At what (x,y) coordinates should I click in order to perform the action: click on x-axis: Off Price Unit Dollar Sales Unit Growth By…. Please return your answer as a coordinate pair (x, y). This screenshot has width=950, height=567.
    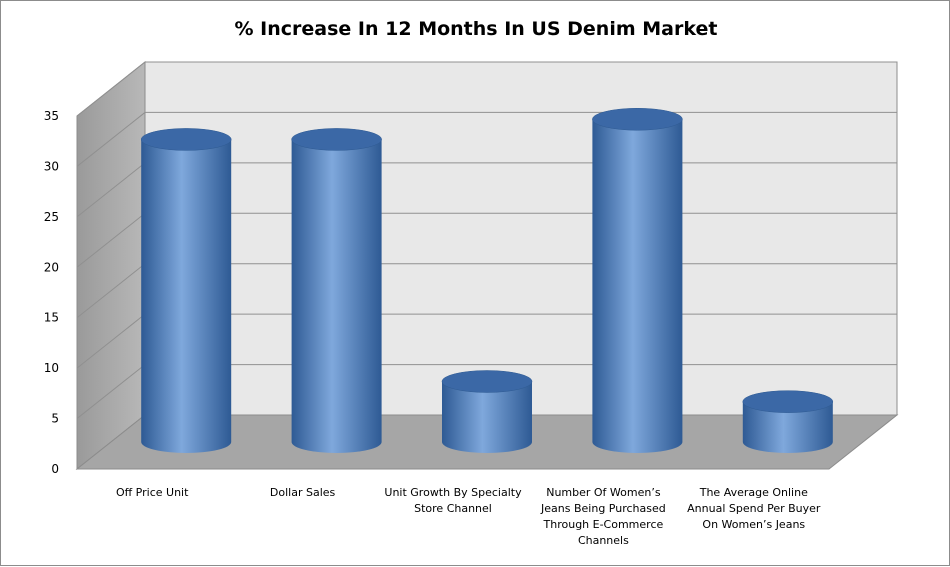
    Looking at the image, I should click on (468, 516).